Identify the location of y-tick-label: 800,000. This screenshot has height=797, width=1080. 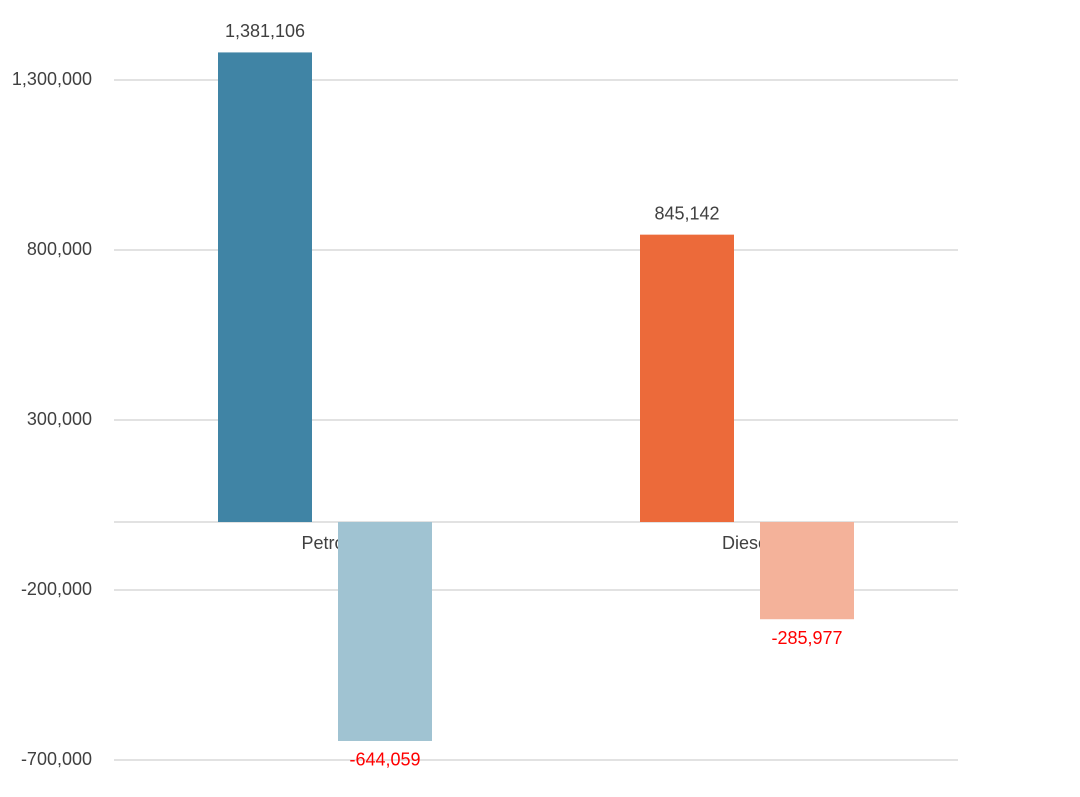
(59, 249).